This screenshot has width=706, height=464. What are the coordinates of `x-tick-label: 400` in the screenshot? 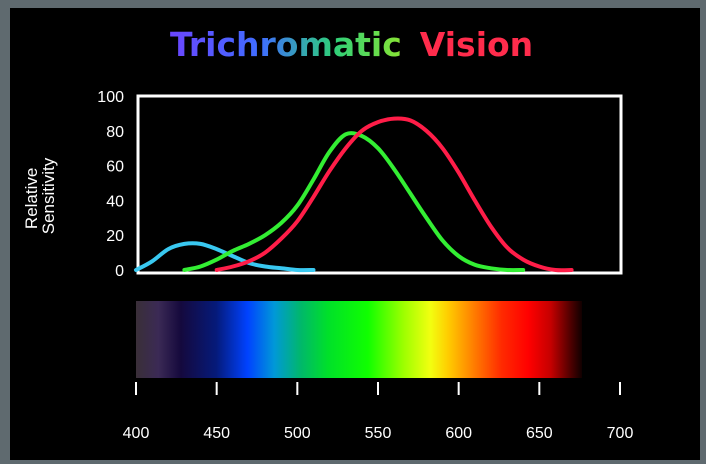 It's located at (136, 433).